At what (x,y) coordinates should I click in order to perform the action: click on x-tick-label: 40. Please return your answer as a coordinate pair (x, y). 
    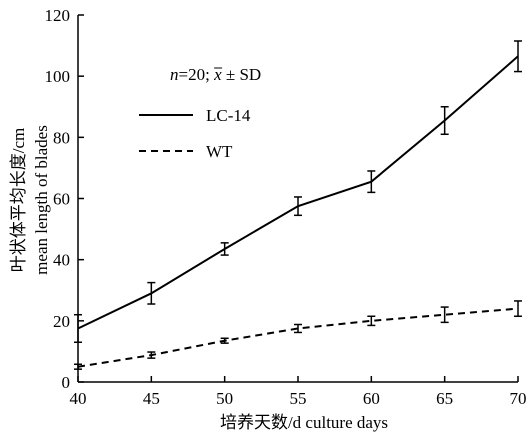
    Looking at the image, I should click on (78, 398).